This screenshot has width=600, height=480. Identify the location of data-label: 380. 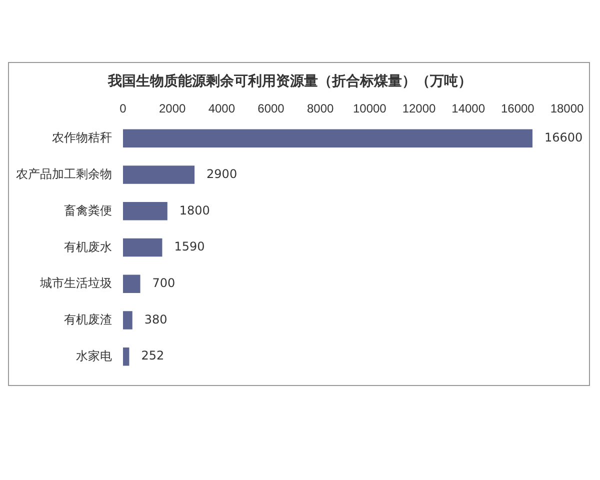
(156, 319).